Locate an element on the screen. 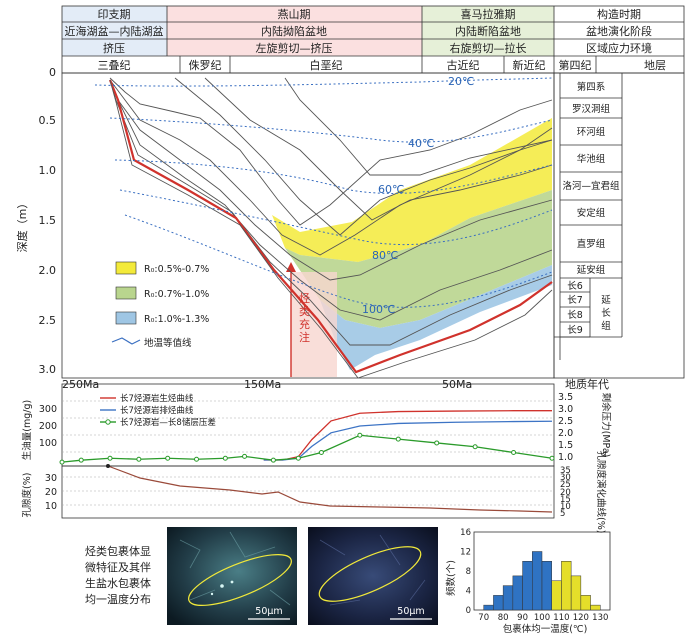 Image resolution: width=700 pixels, height=637 pixels. member-chang8: 长8 is located at coordinates (575, 315).